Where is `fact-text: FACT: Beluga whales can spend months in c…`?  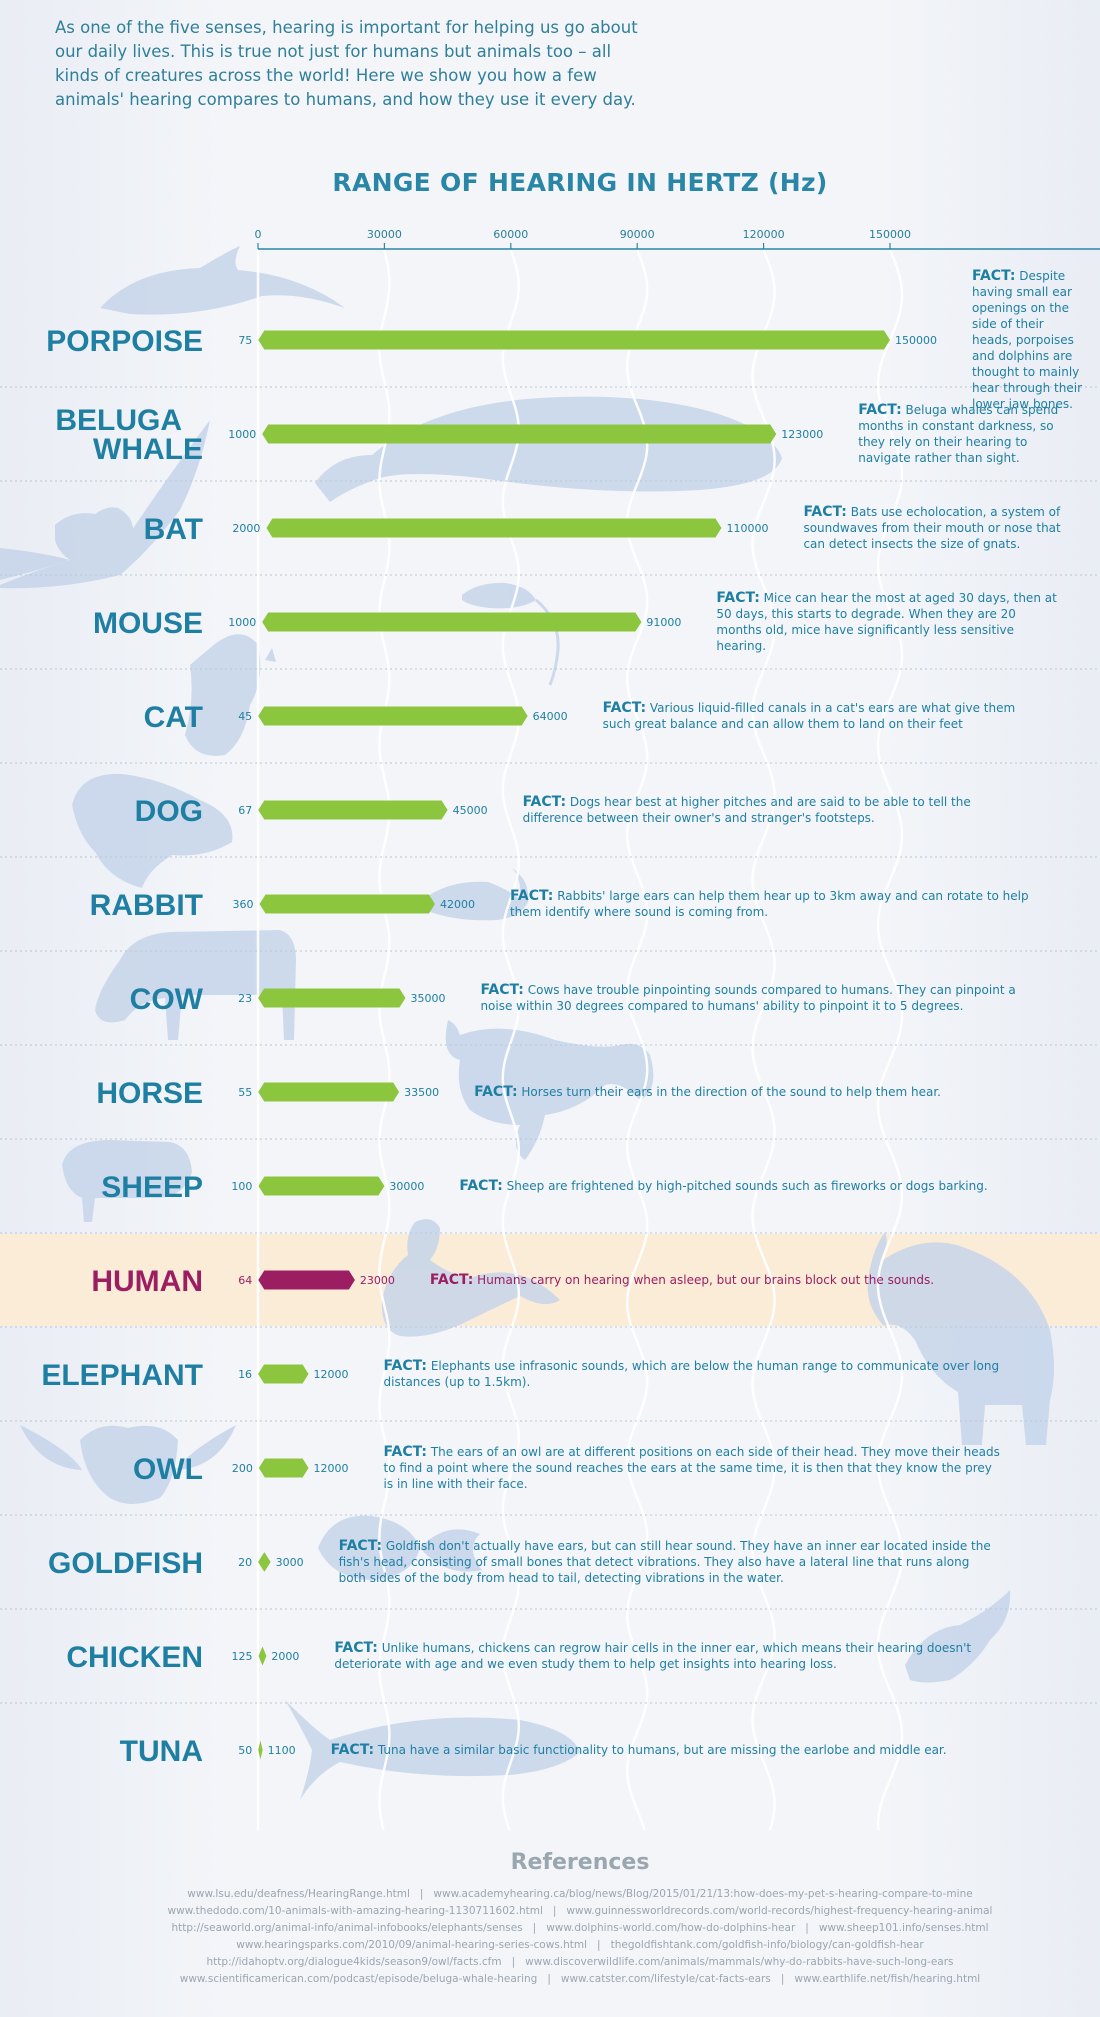 fact-text: FACT: Beluga whales can spend months in c… is located at coordinates (958, 433).